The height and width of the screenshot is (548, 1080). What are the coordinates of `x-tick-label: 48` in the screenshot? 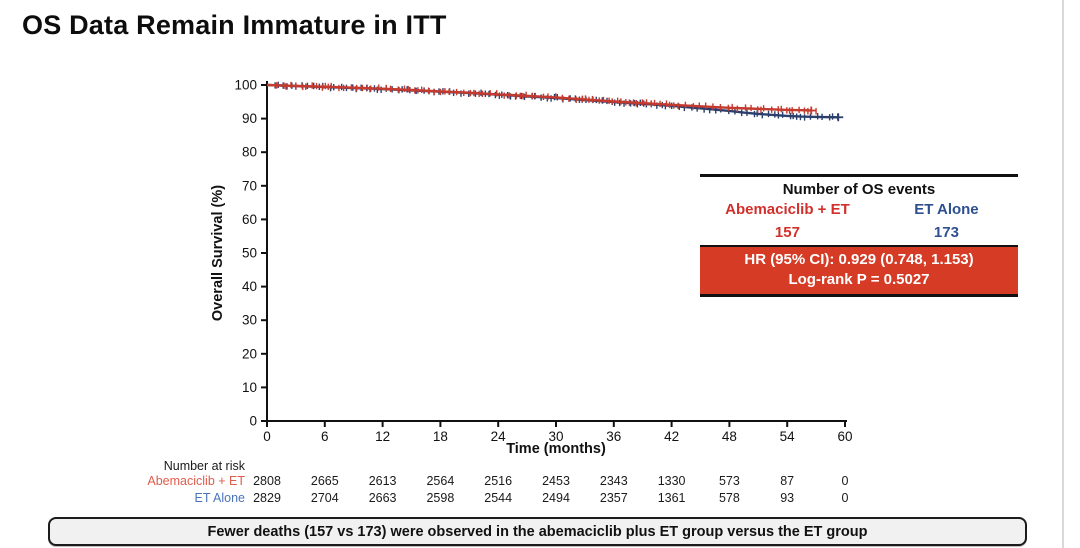 It's located at (729, 436).